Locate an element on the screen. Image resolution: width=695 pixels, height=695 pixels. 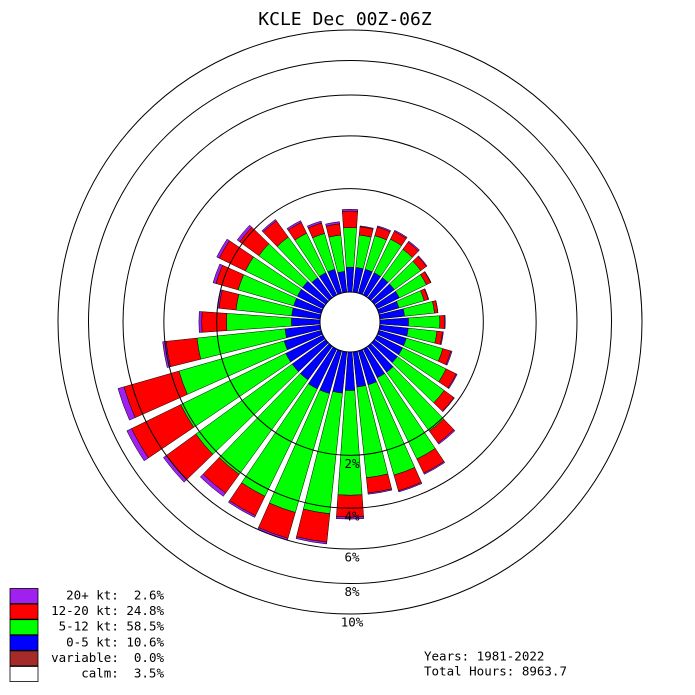
legend-label: 0-5 kt: 10.6% is located at coordinates (115, 641).